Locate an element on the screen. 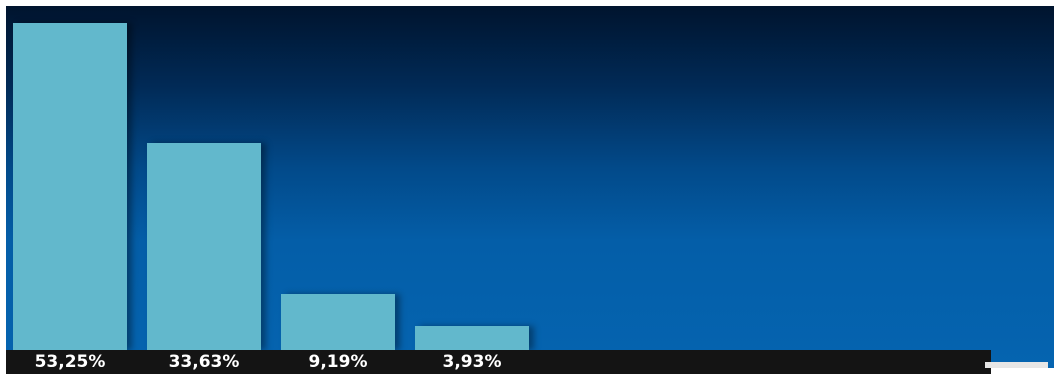 Image resolution: width=1054 pixels, height=374 pixels. bar-value-label-2: 33,63% is located at coordinates (204, 362).